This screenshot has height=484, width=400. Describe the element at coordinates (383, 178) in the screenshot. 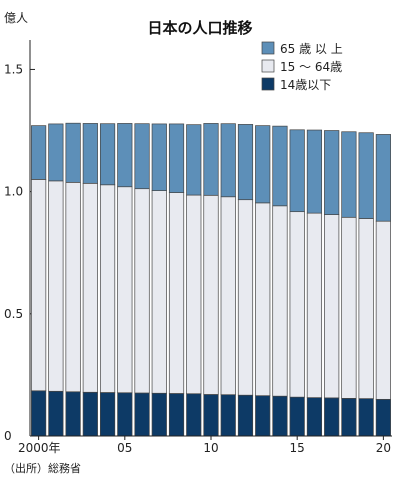

I see `bar-segment-series-2-2020` at that location.